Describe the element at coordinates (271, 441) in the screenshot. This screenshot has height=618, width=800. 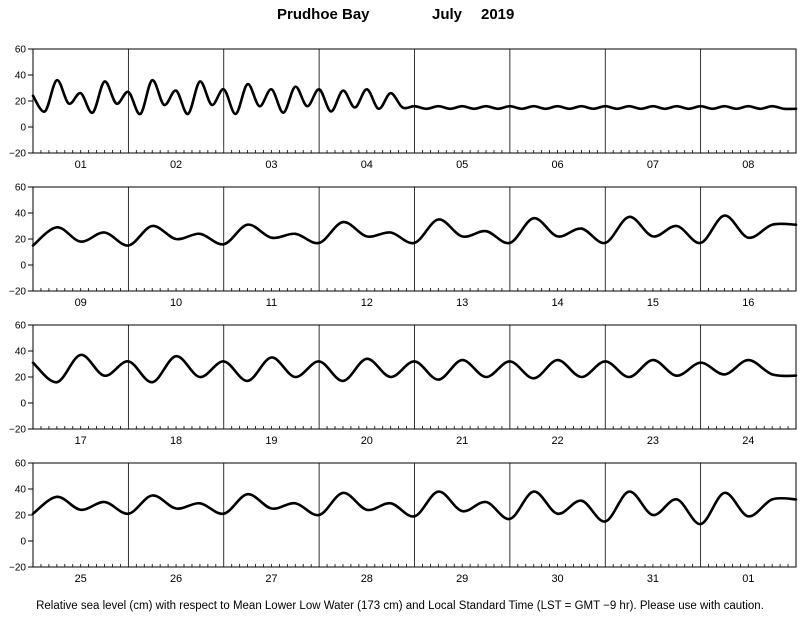
I see `panel-3-day-label: 19` at that location.